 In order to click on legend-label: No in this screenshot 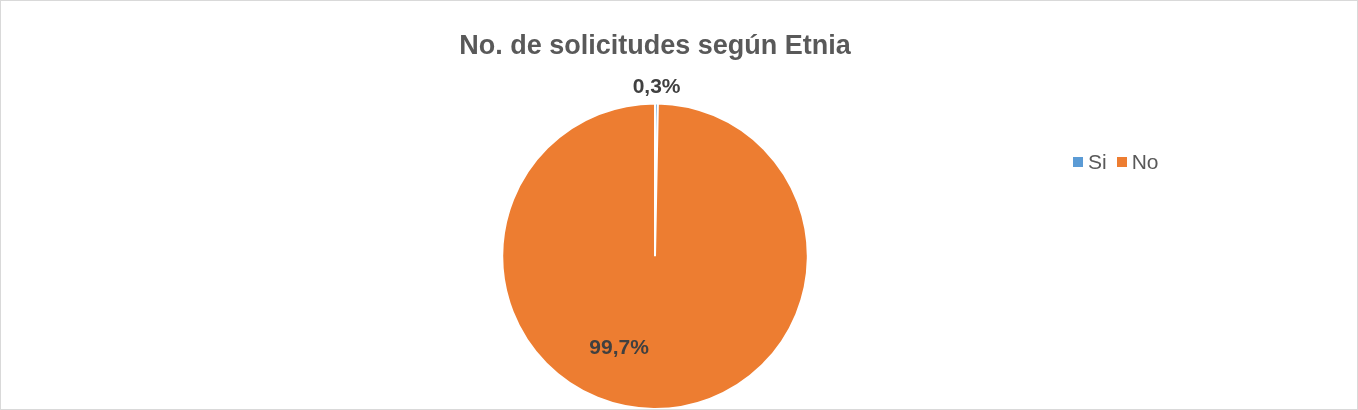, I will do `click(1145, 162)`.